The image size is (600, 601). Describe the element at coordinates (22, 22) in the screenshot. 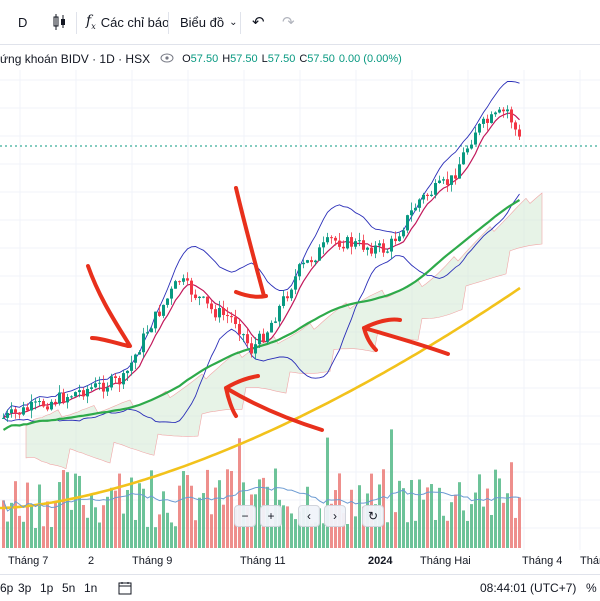

I see `interval-button: D` at that location.